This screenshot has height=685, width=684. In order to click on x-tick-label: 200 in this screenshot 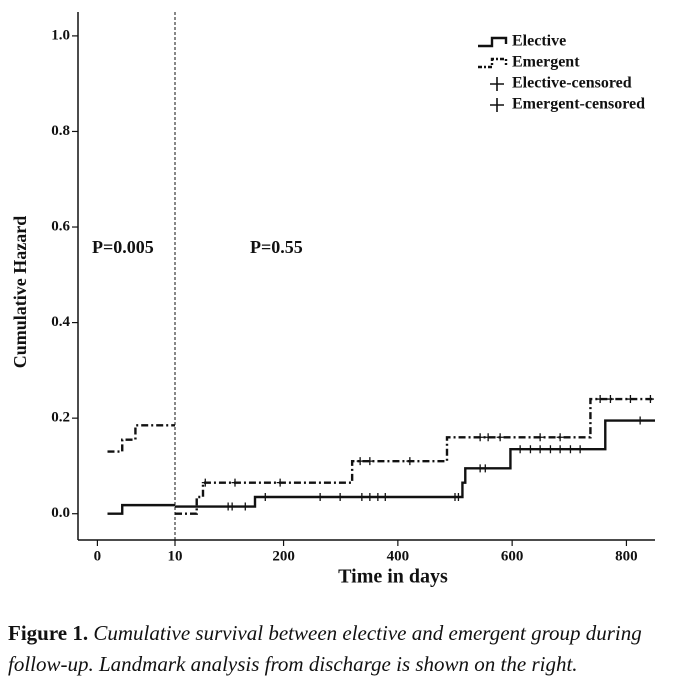, I will do `click(283, 556)`.